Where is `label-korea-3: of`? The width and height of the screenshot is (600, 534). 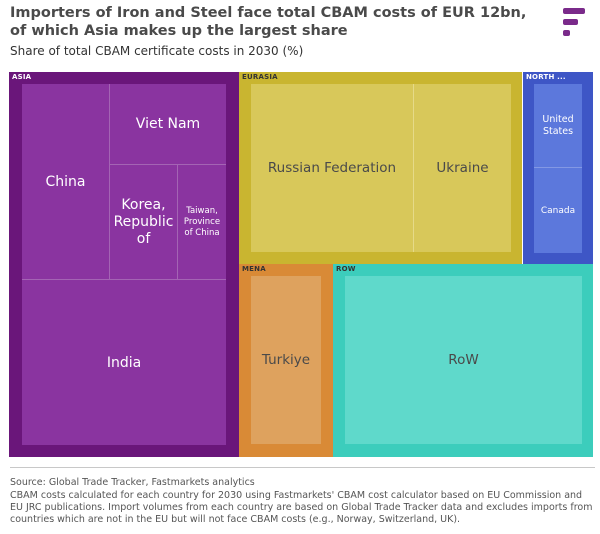
label-korea-3: of is located at coordinates (143, 238).